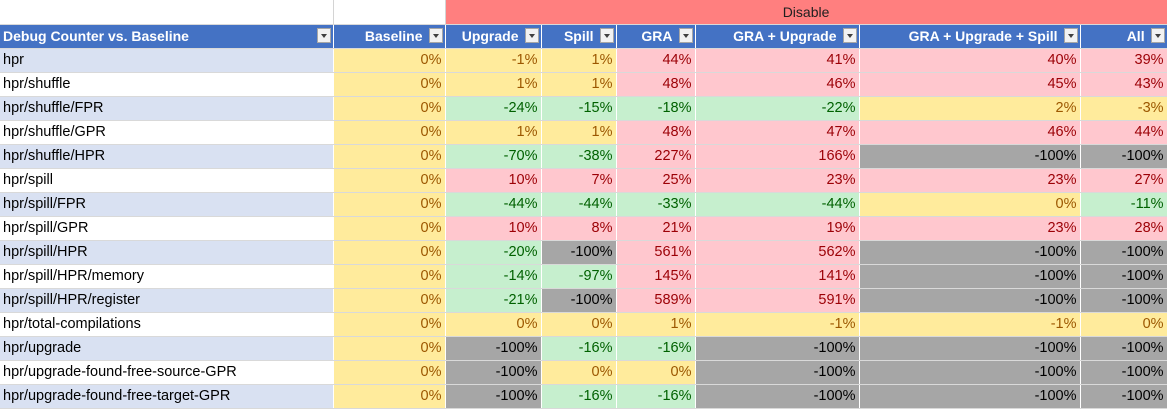  Describe the element at coordinates (777, 84) in the screenshot. I see `cell-gra-upgrade: 46%` at that location.